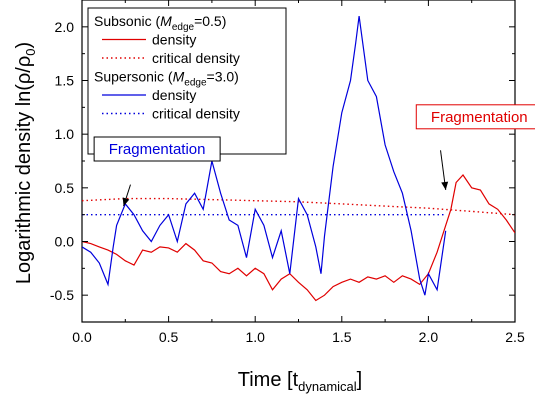 Image resolution: width=535 pixels, height=398 pixels. I want to click on x-axis-title-main: Time [t, so click(268, 380).